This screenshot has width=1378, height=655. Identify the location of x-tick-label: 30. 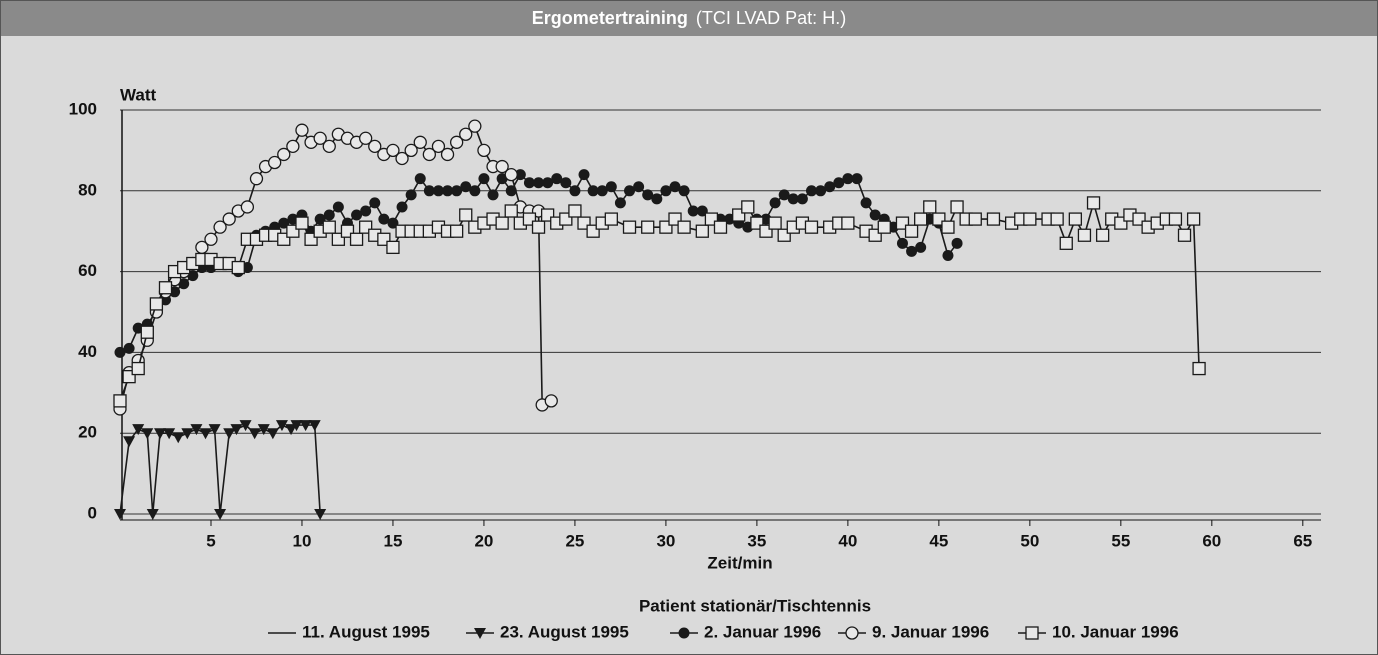
(665, 540).